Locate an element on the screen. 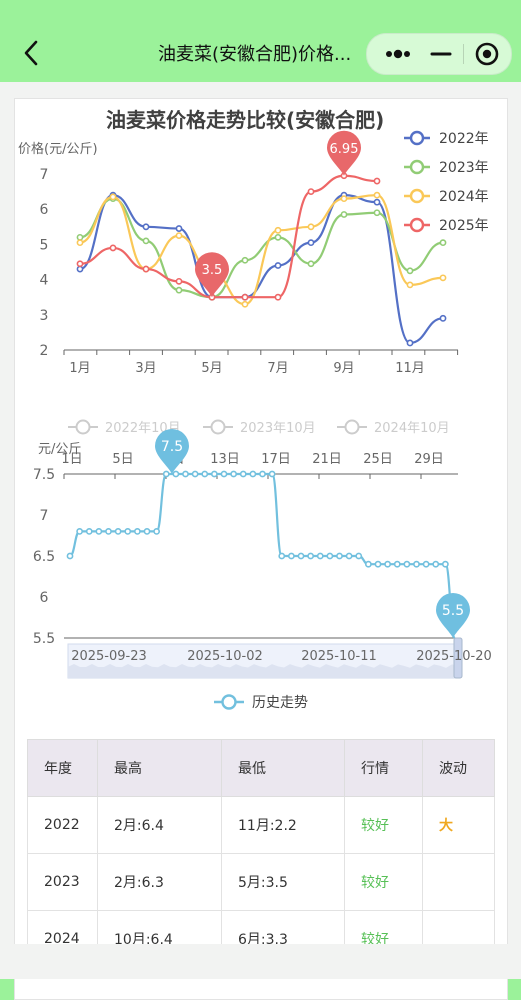  cell-high: 2月:6.3 is located at coordinates (159, 882).